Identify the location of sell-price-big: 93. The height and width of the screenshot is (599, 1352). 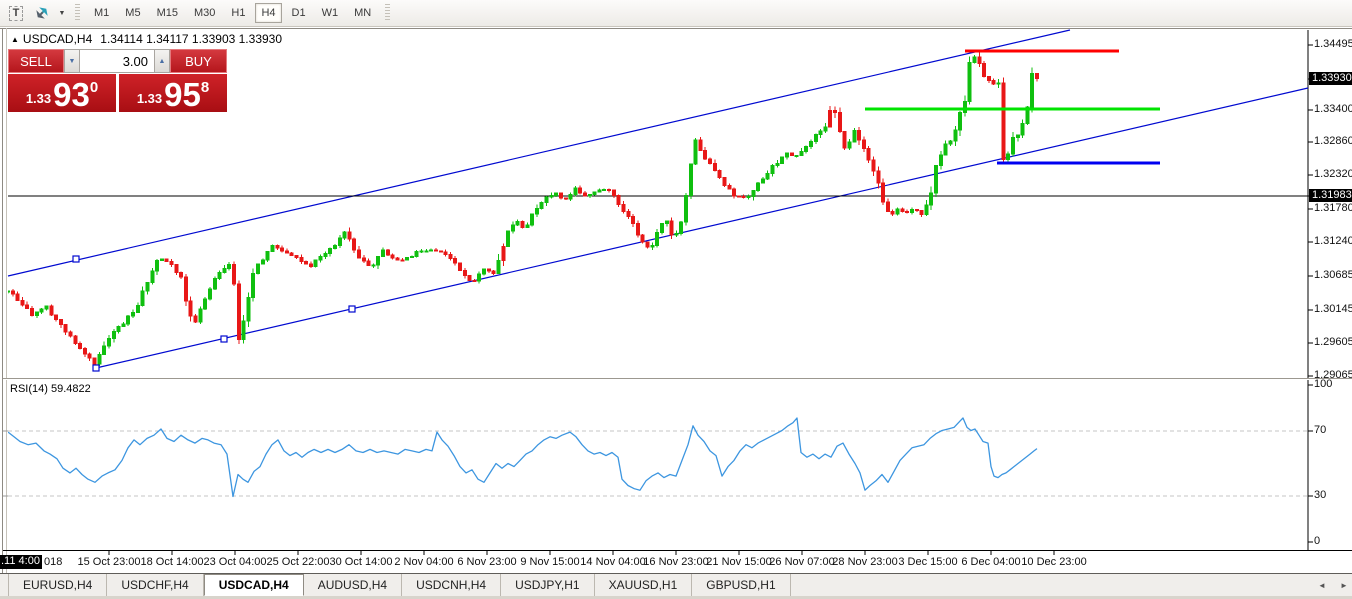
(71, 94).